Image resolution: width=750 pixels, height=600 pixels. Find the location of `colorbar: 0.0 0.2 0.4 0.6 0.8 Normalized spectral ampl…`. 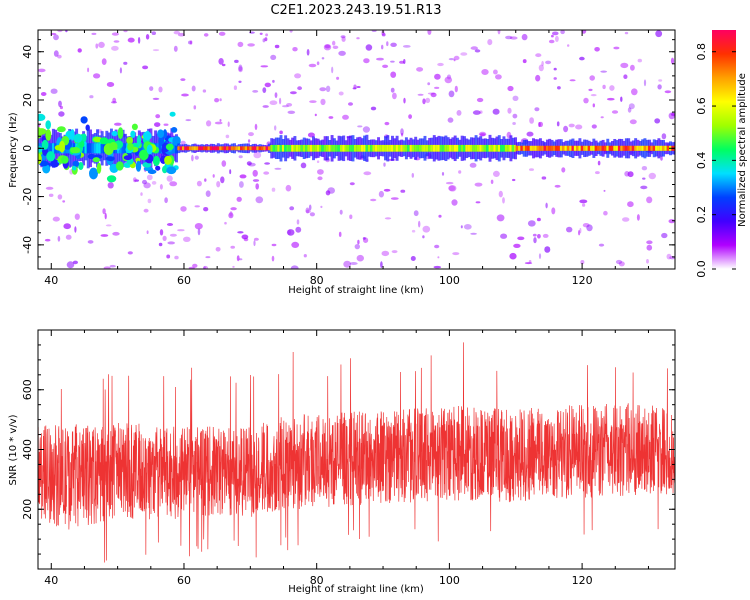

colorbar: 0.0 0.2 0.4 0.6 0.8 Normalized spectral ampl… is located at coordinates (721, 154).